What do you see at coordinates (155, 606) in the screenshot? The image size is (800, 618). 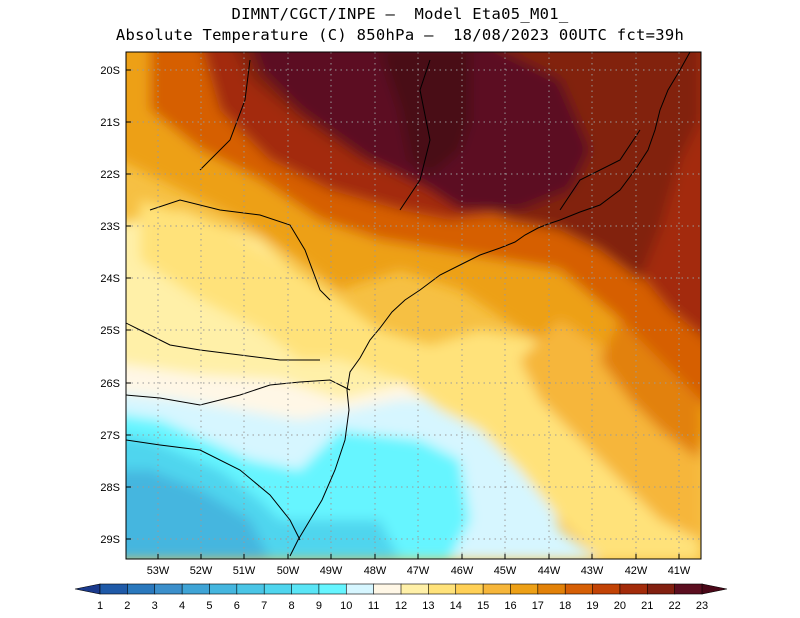 I see `colorbar-label: 3` at bounding box center [155, 606].